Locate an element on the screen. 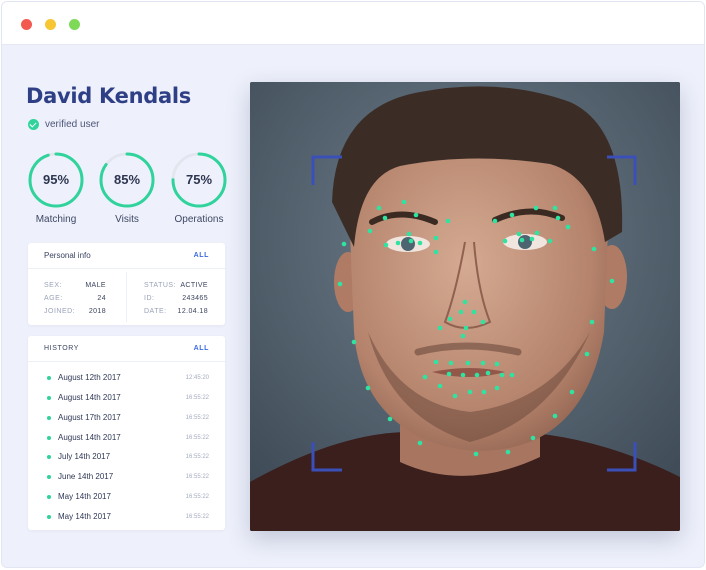 This screenshot has height=570, width=706. right-eyebrow is located at coordinates (528, 215).